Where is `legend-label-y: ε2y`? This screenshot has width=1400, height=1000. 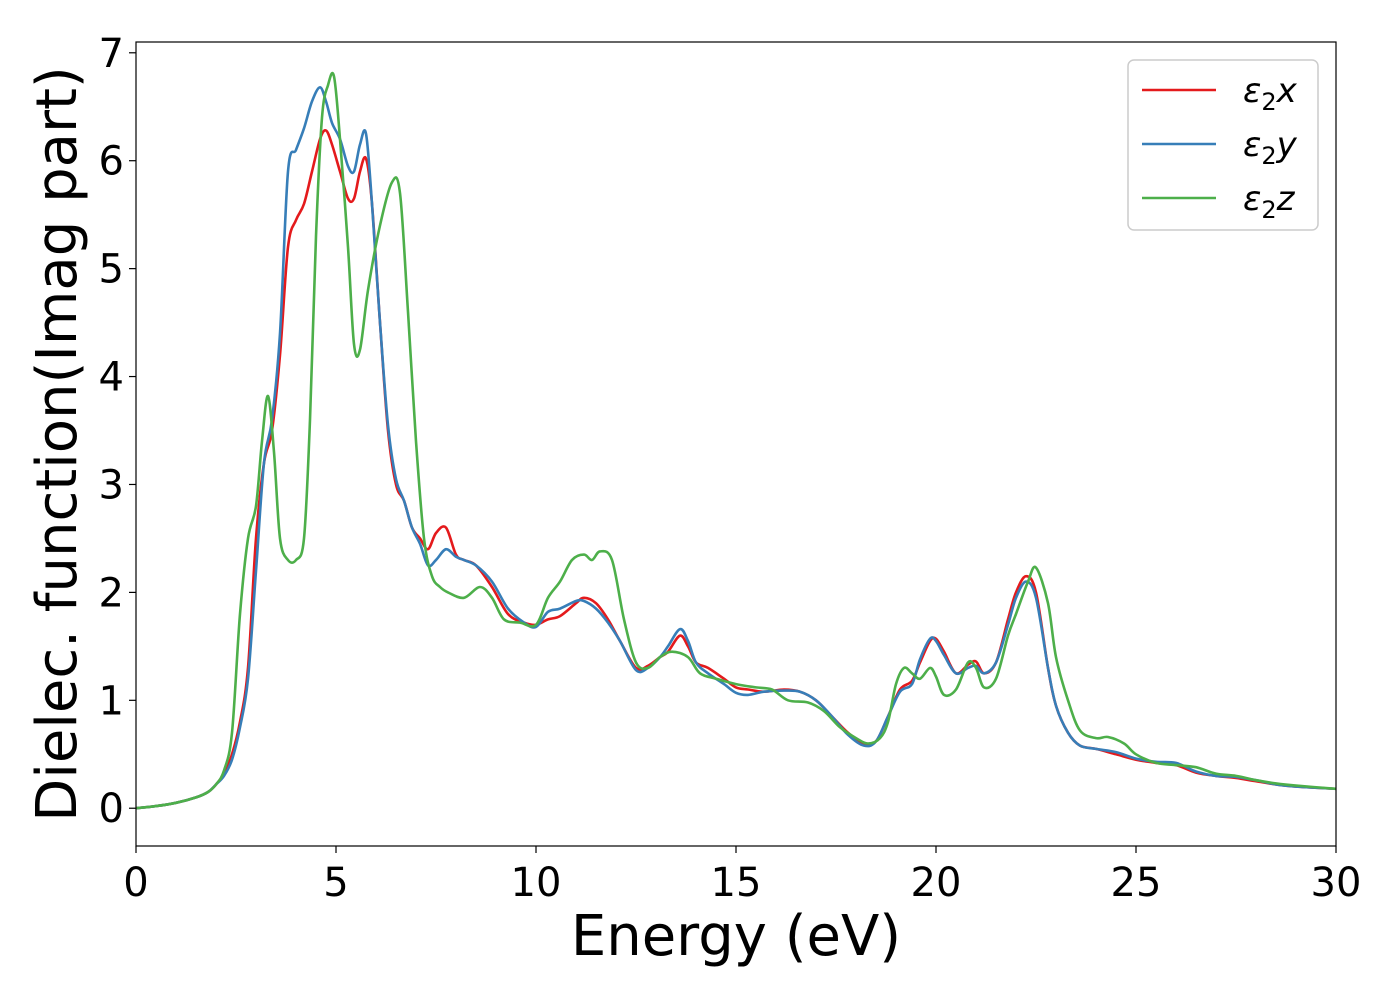
legend-label-y: ε2y is located at coordinates (1270, 147).